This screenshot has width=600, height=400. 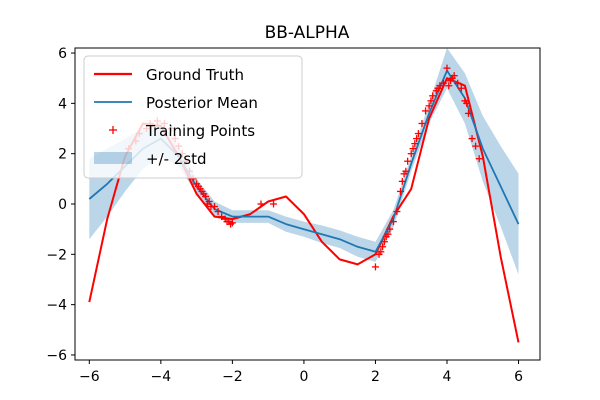 What do you see at coordinates (200, 131) in the screenshot?
I see `legend-label: Training Points` at bounding box center [200, 131].